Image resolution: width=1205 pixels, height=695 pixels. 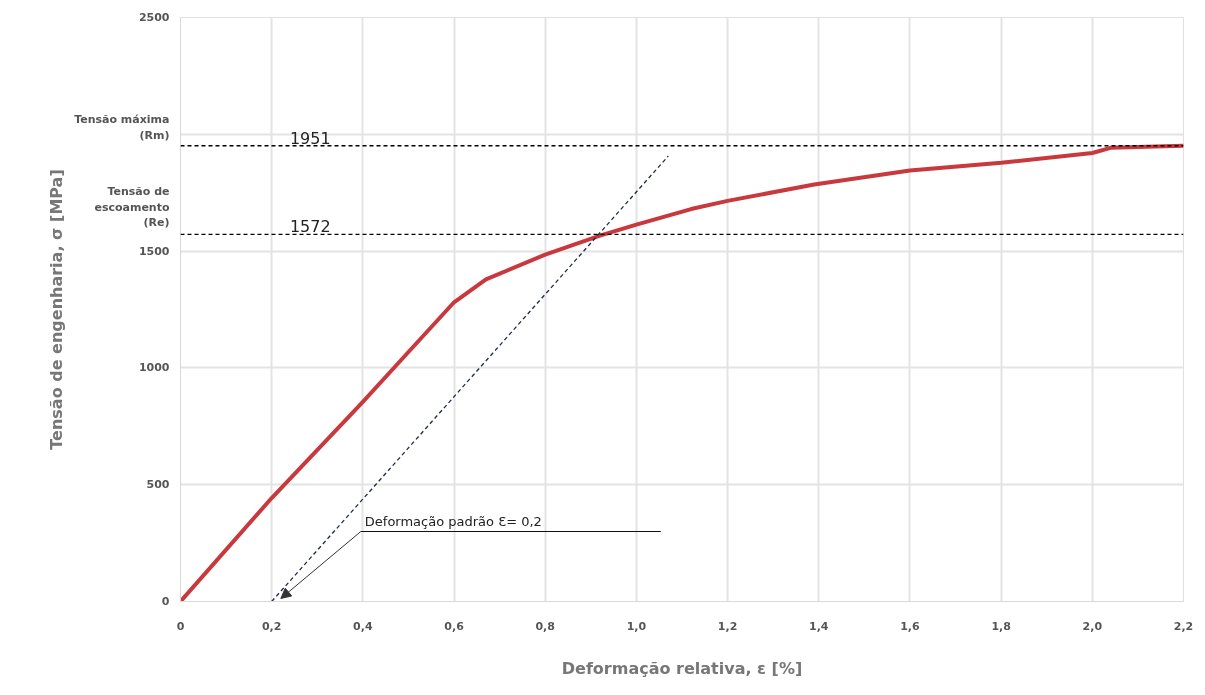 What do you see at coordinates (1001, 626) in the screenshot?
I see `x-tick-label: 1,8` at bounding box center [1001, 626].